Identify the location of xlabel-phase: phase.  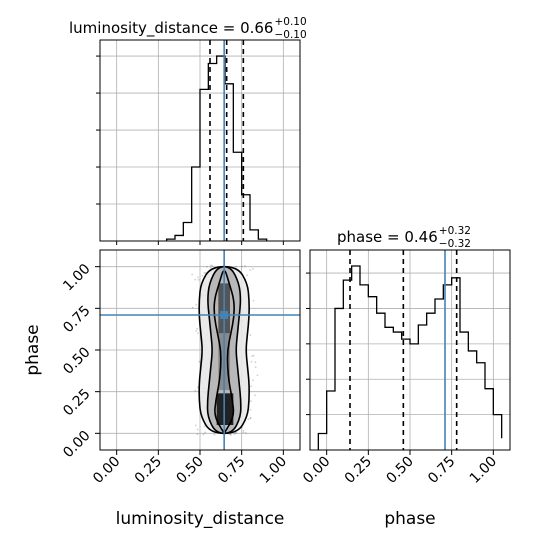
(409, 519).